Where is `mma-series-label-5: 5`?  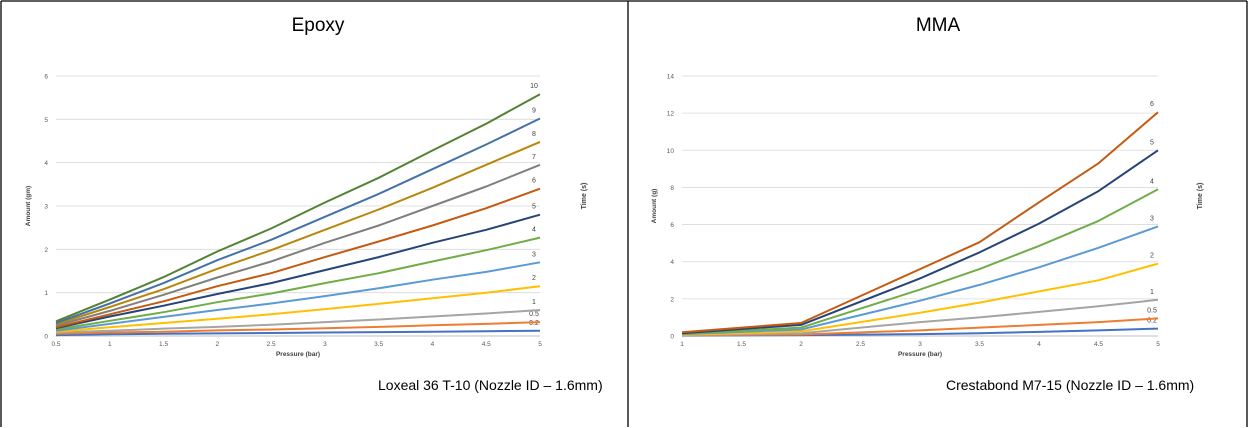
mma-series-label-5: 5 is located at coordinates (1152, 142).